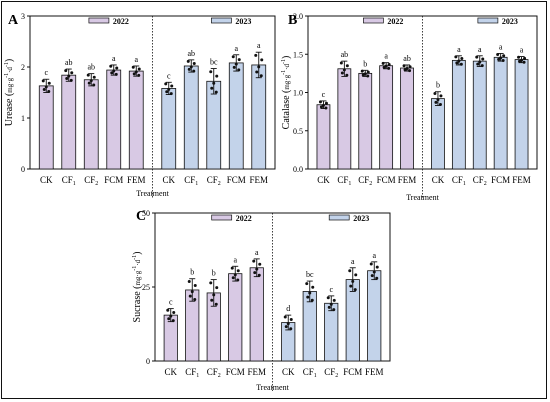 This screenshot has height=402, width=550. What do you see at coordinates (146, 287) in the screenshot?
I see `panel-c-ytick-label: 25` at bounding box center [146, 287].